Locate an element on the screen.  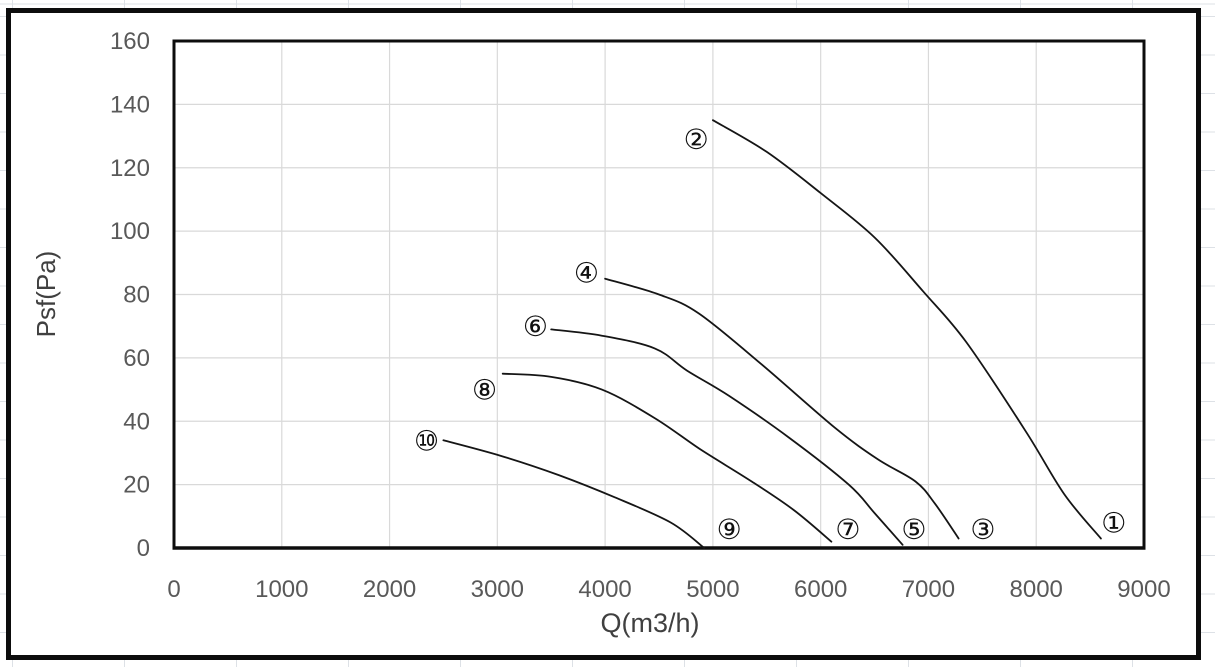
curve-label-⑥: ⑥ is located at coordinates (535, 326).